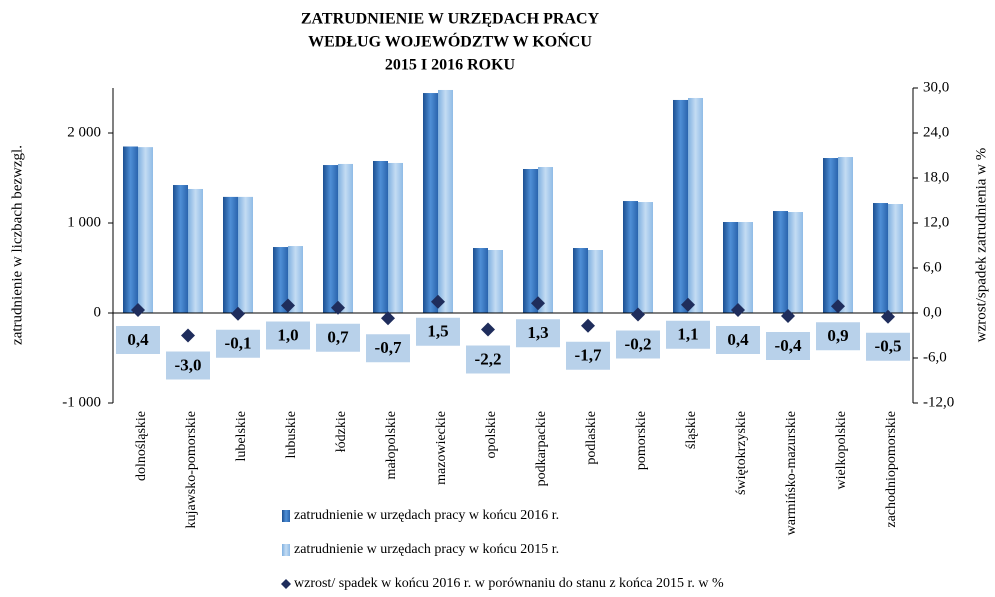 This screenshot has width=995, height=597. What do you see at coordinates (938, 402) in the screenshot?
I see `y2-tick-label: -12,0` at bounding box center [938, 402].